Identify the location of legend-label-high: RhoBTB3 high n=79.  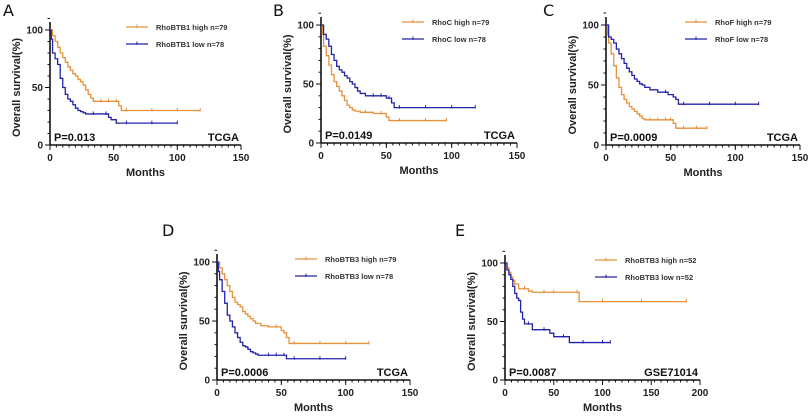
(360, 259).